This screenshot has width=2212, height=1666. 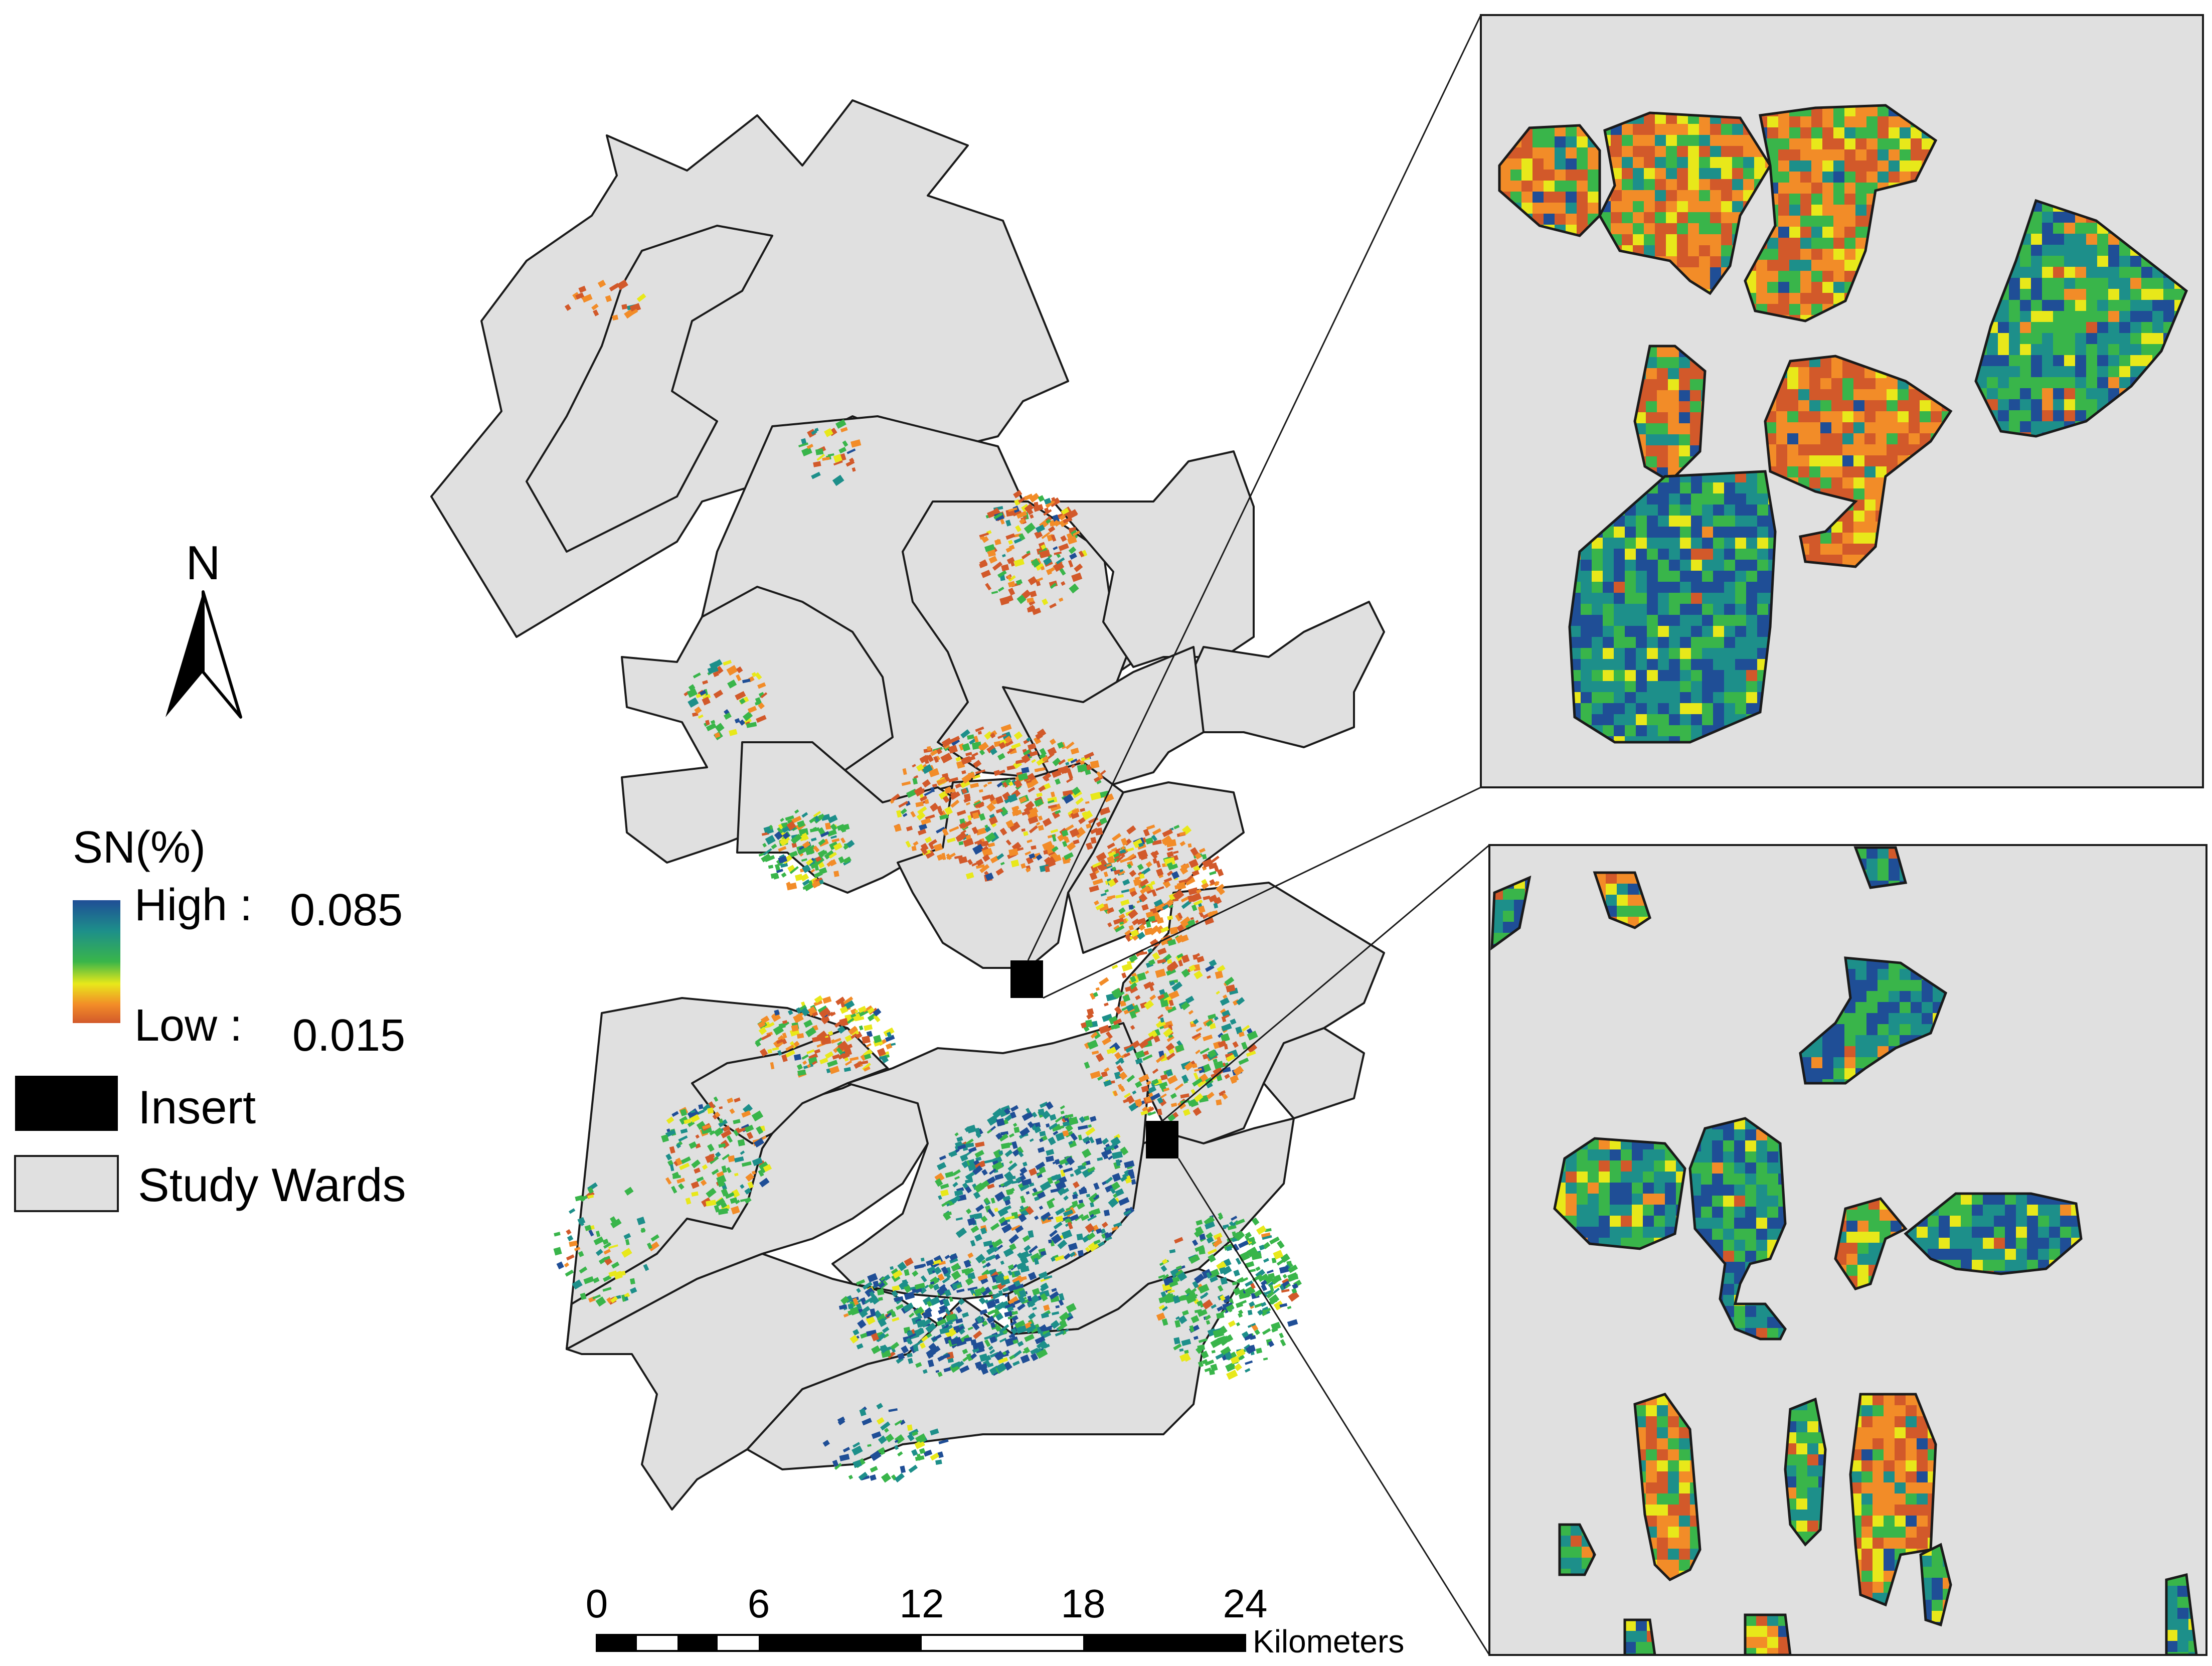 I want to click on scale-tick-12: 12, so click(x=922, y=1604).